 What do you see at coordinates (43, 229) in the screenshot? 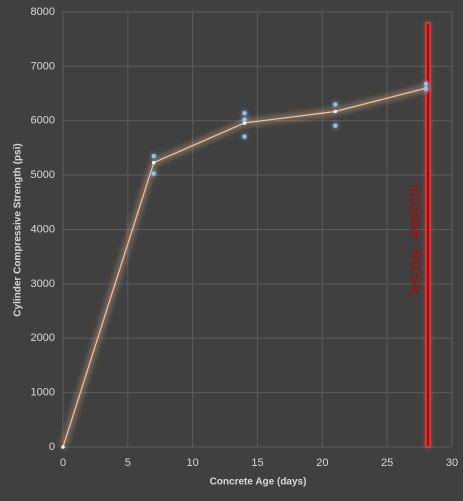
I see `y-tick-label: 4000` at bounding box center [43, 229].